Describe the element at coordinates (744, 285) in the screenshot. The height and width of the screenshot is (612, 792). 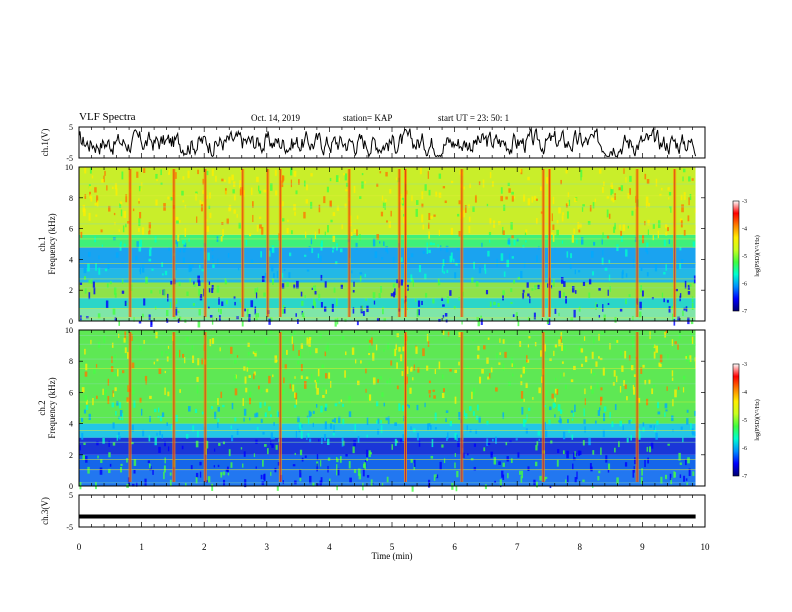
I see `ch1-spectrogram-colorbar-tick: -6` at that location.